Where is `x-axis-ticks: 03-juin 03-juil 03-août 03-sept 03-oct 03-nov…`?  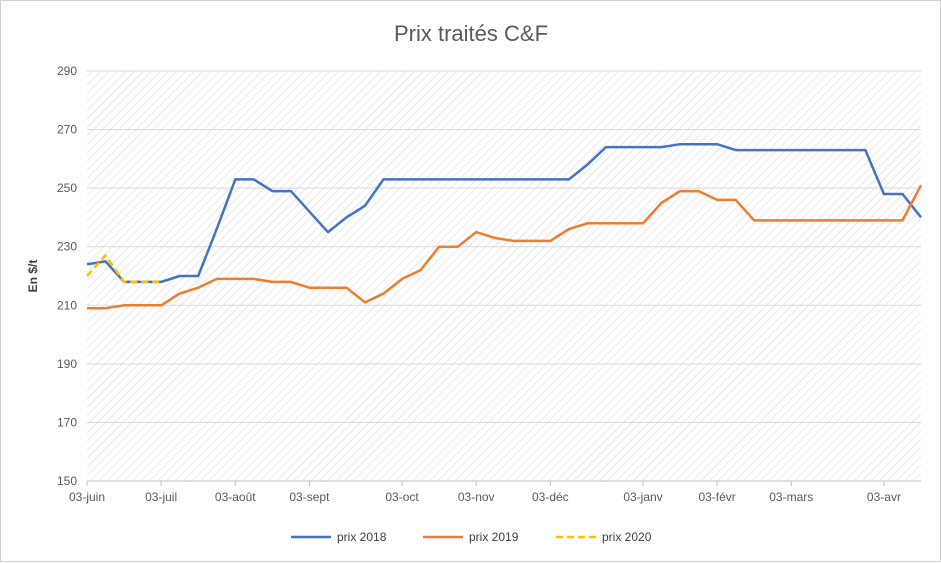
x-axis-ticks: 03-juin 03-juil 03-août 03-sept 03-oct 03-nov… is located at coordinates (485, 492).